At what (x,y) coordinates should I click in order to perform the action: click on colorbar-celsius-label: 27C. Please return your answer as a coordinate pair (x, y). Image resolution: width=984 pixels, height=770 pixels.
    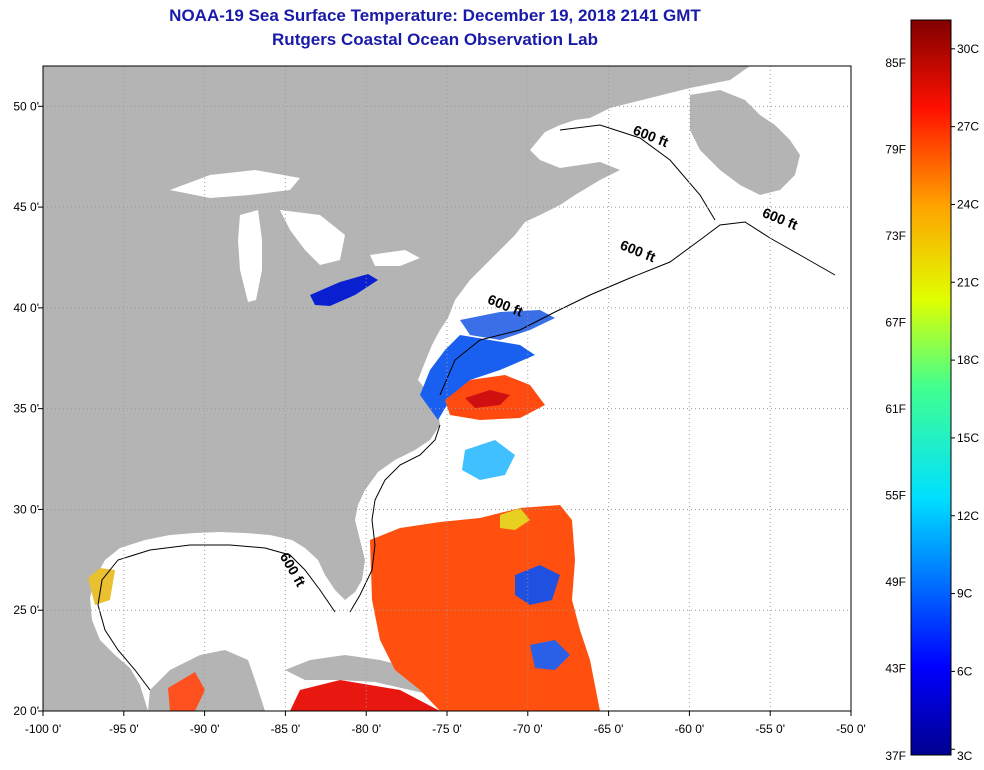
    Looking at the image, I should click on (968, 127).